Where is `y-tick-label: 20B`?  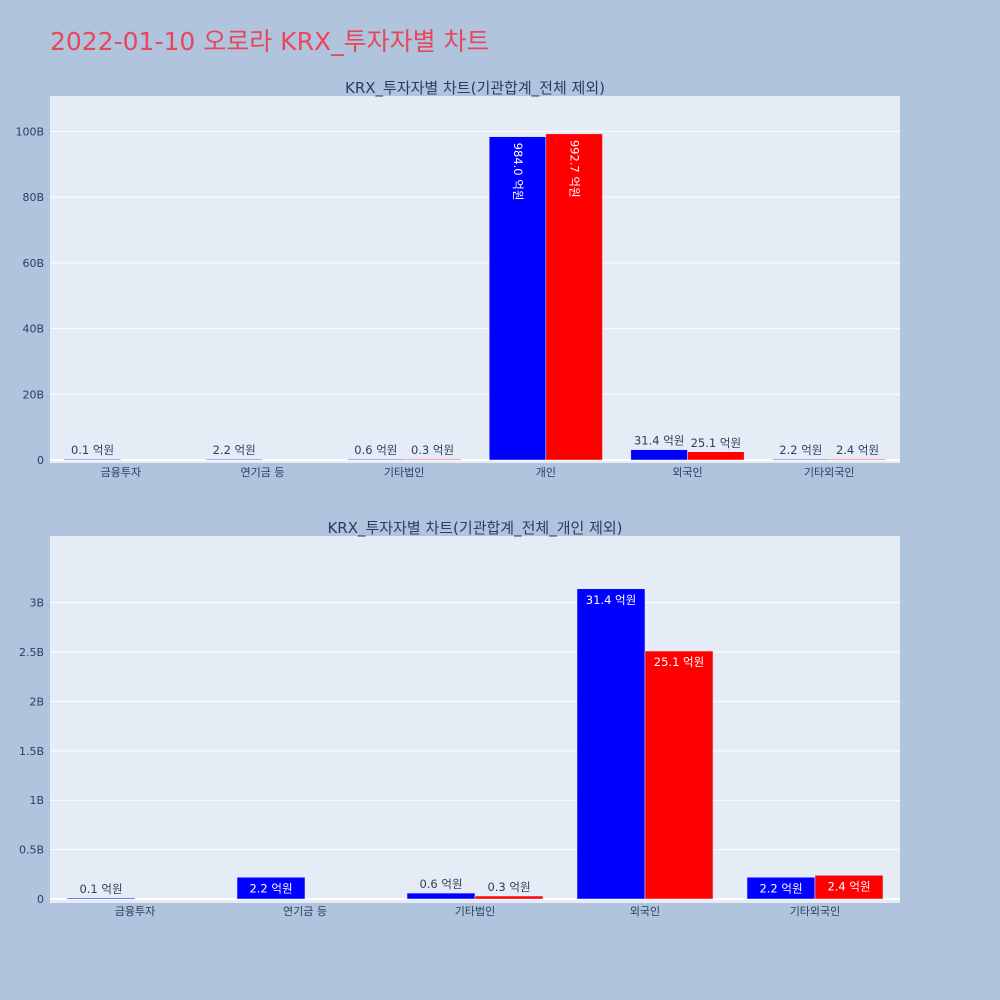
y-tick-label: 20B is located at coordinates (33, 394).